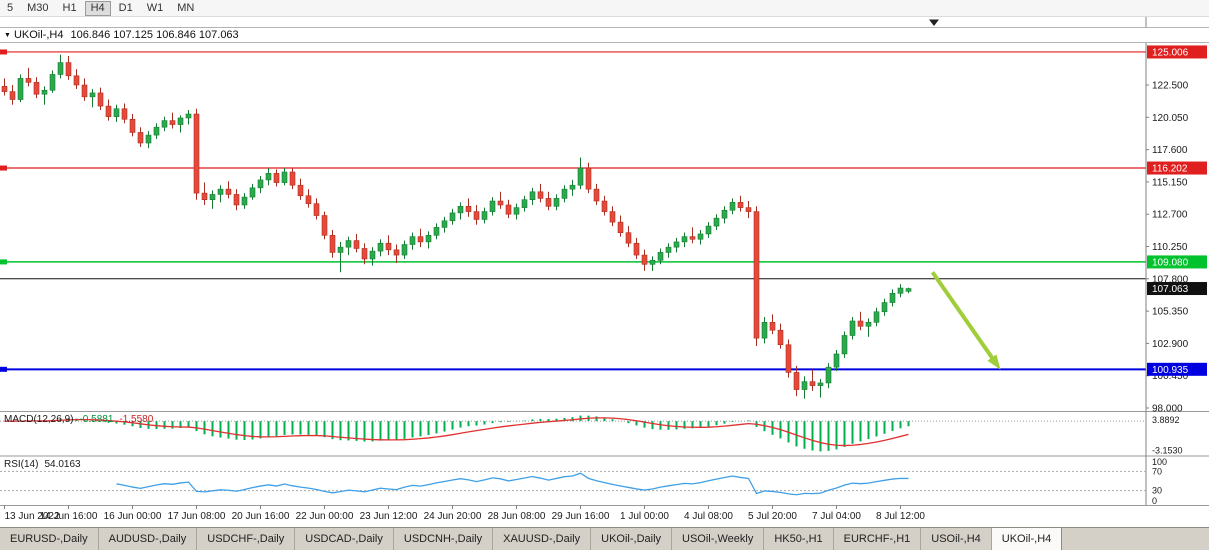 Image resolution: width=1209 pixels, height=550 pixels. I want to click on macd-panel: 3.8892 -3.1530, so click(591, 435).